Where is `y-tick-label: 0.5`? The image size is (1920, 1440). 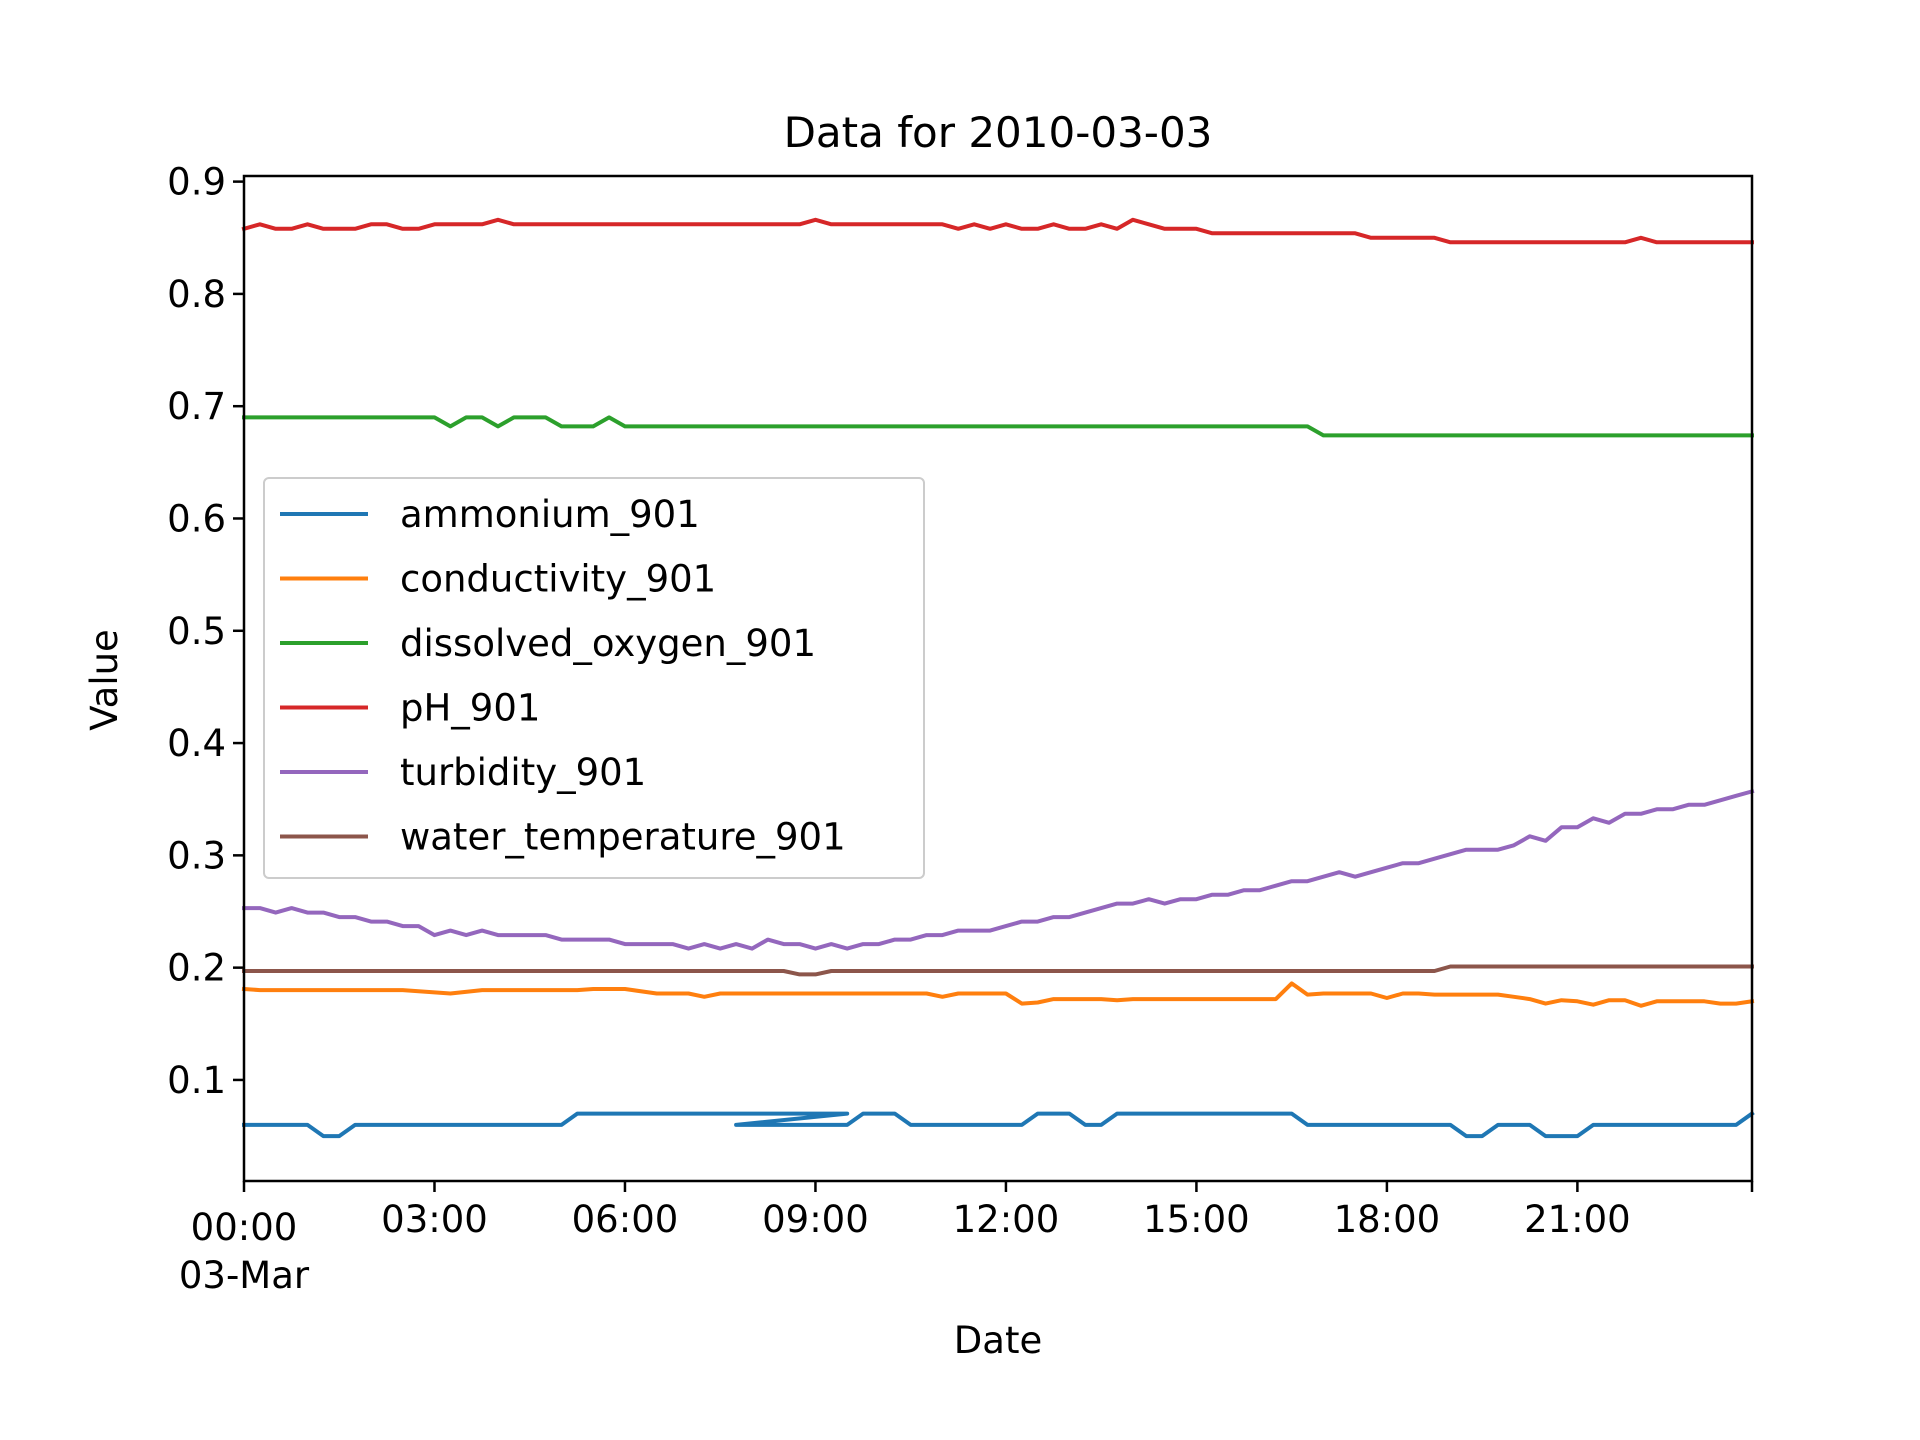 y-tick-label: 0.5 is located at coordinates (196, 631).